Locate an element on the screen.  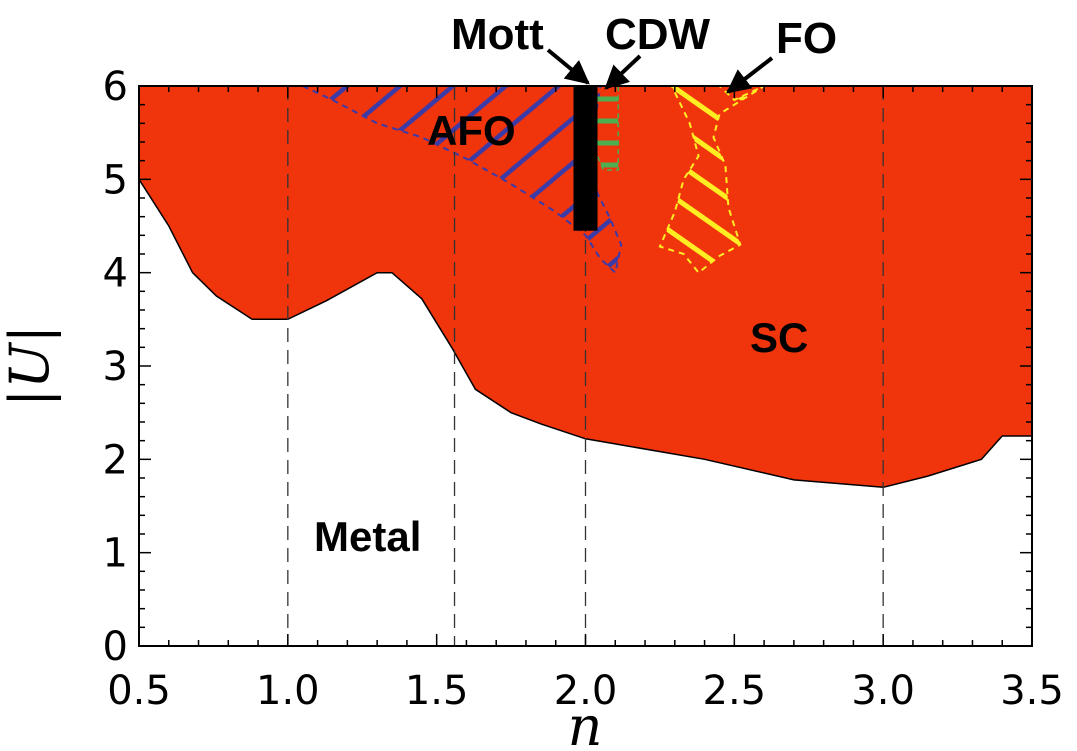
y-tick-label: 5 is located at coordinates (115, 180).